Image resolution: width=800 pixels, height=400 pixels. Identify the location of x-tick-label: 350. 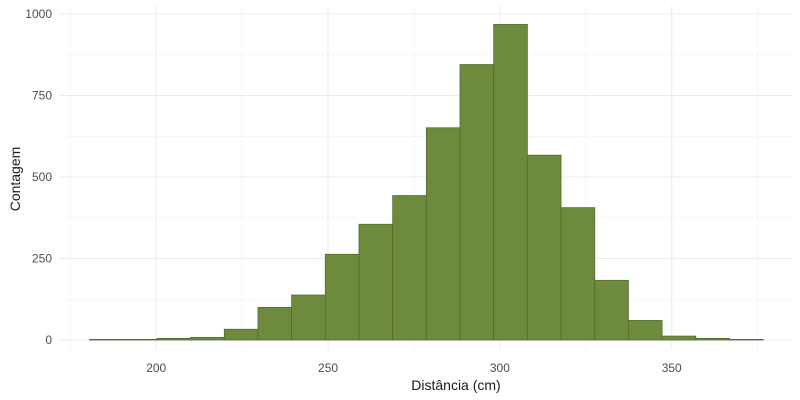
(672, 368).